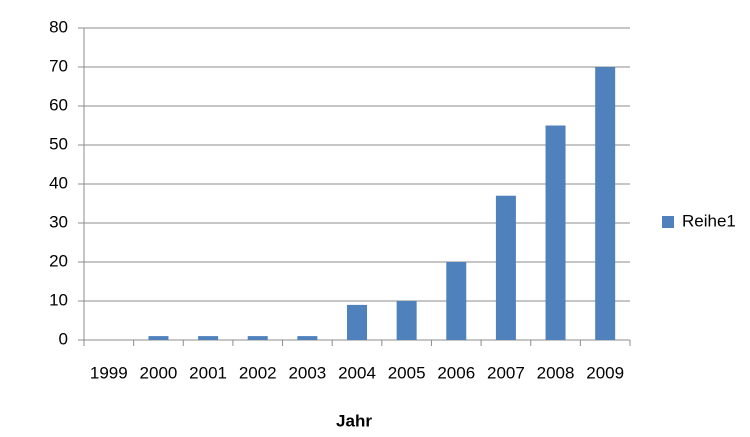  What do you see at coordinates (159, 372) in the screenshot?
I see `x-tick-label: 2000` at bounding box center [159, 372].